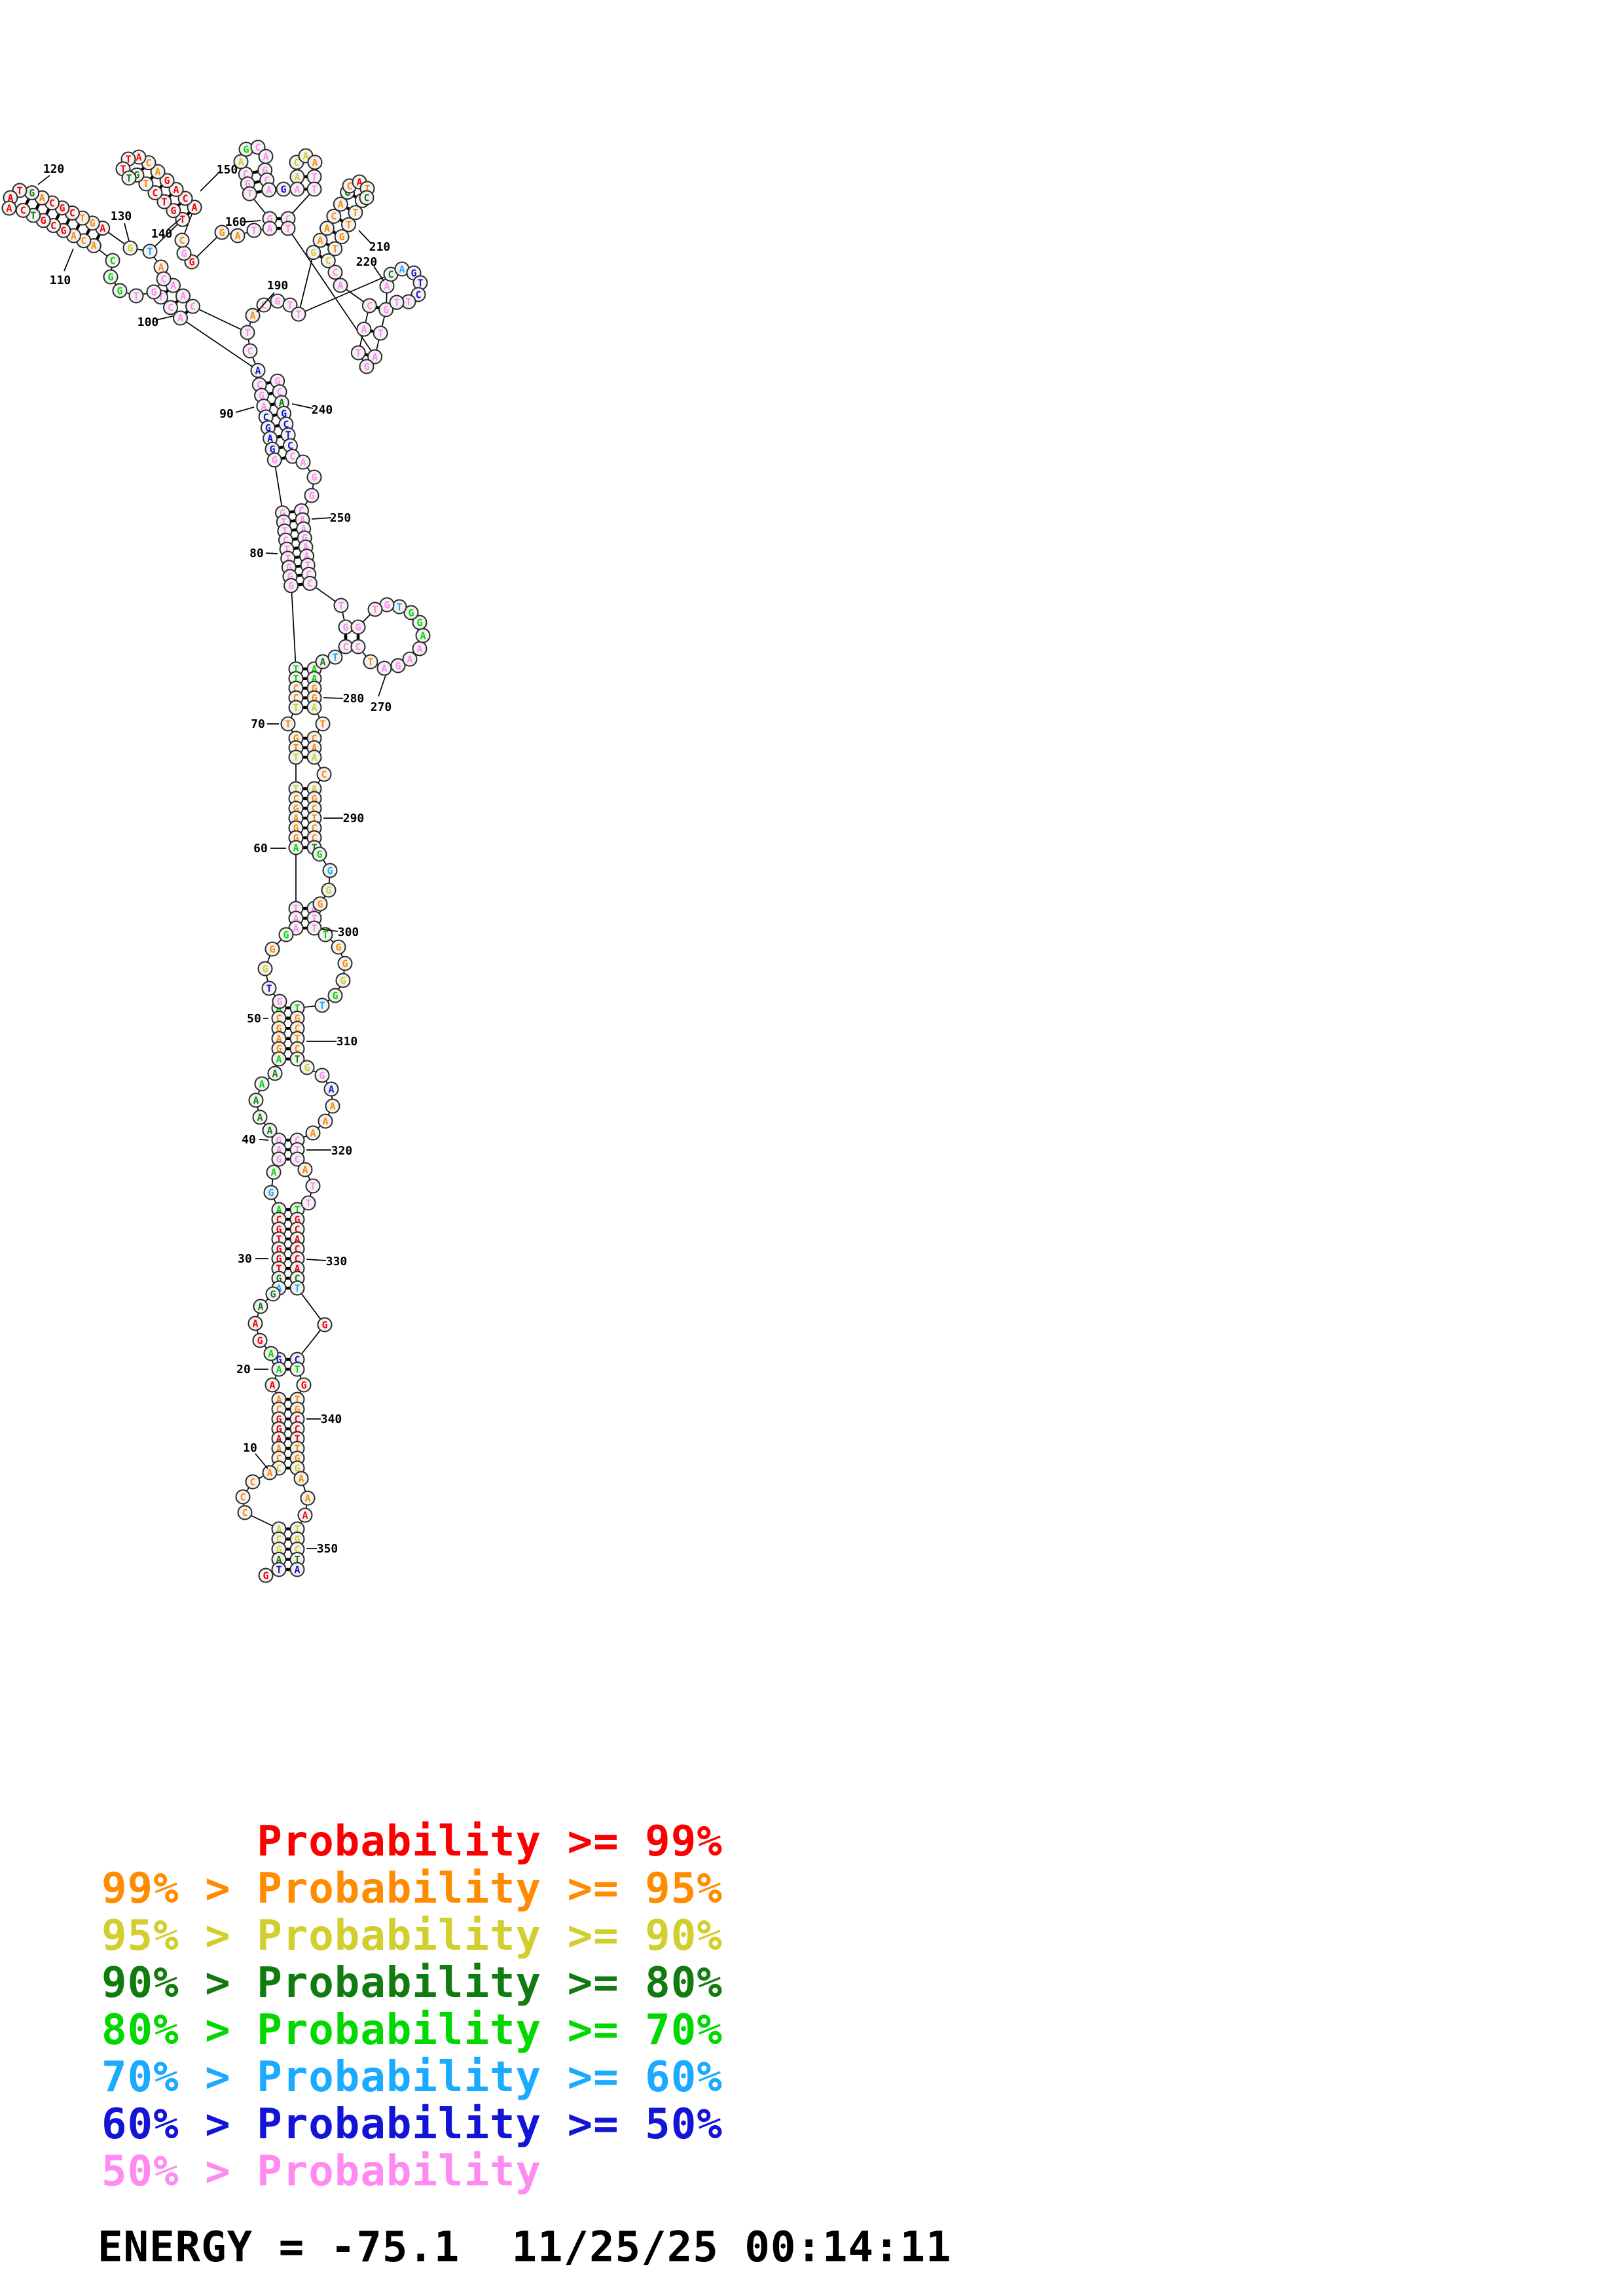 Image resolution: width=1623 pixels, height=2296 pixels. I want to click on position-label: 340, so click(331, 1419).